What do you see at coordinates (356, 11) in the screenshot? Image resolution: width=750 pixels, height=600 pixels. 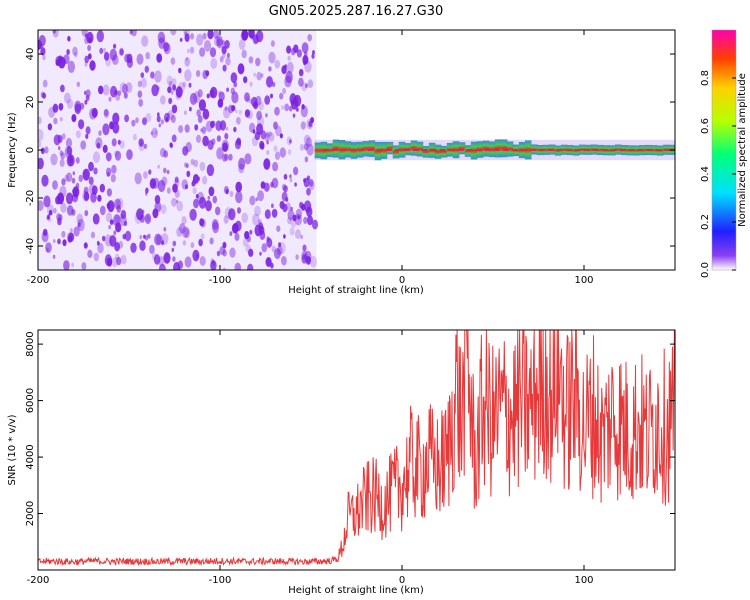 I see `figure-title: GN05.2025.287.16.27.G30` at bounding box center [356, 11].